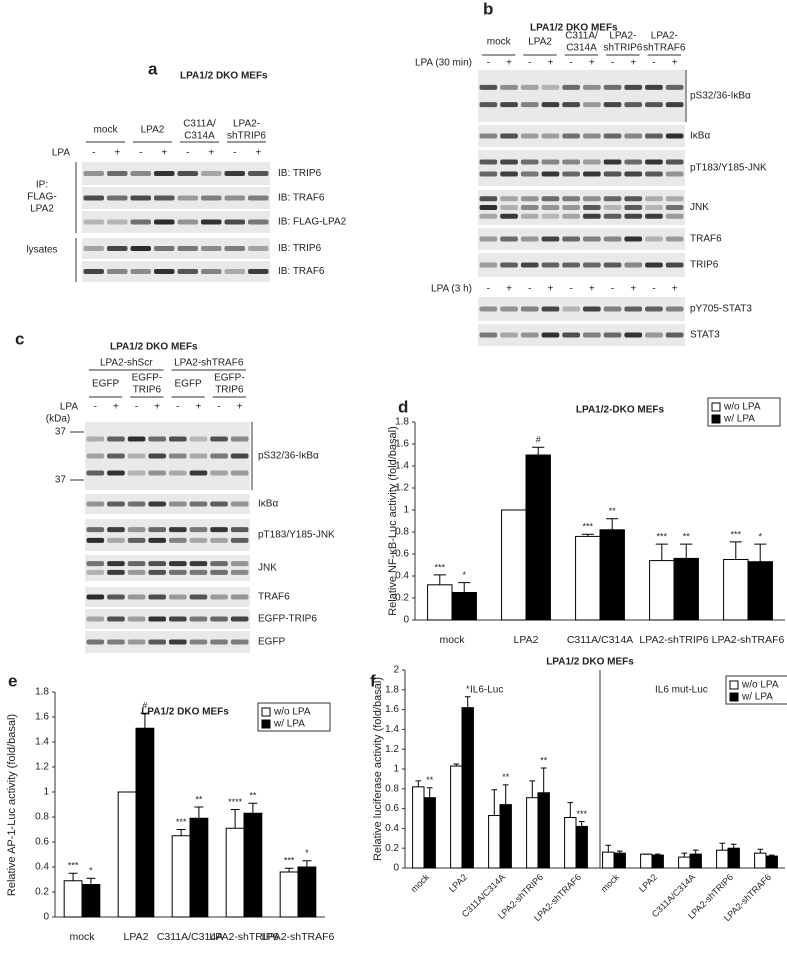 This screenshot has height=964, width=787. I want to click on y-tick-label: 0.8, so click(392, 788).